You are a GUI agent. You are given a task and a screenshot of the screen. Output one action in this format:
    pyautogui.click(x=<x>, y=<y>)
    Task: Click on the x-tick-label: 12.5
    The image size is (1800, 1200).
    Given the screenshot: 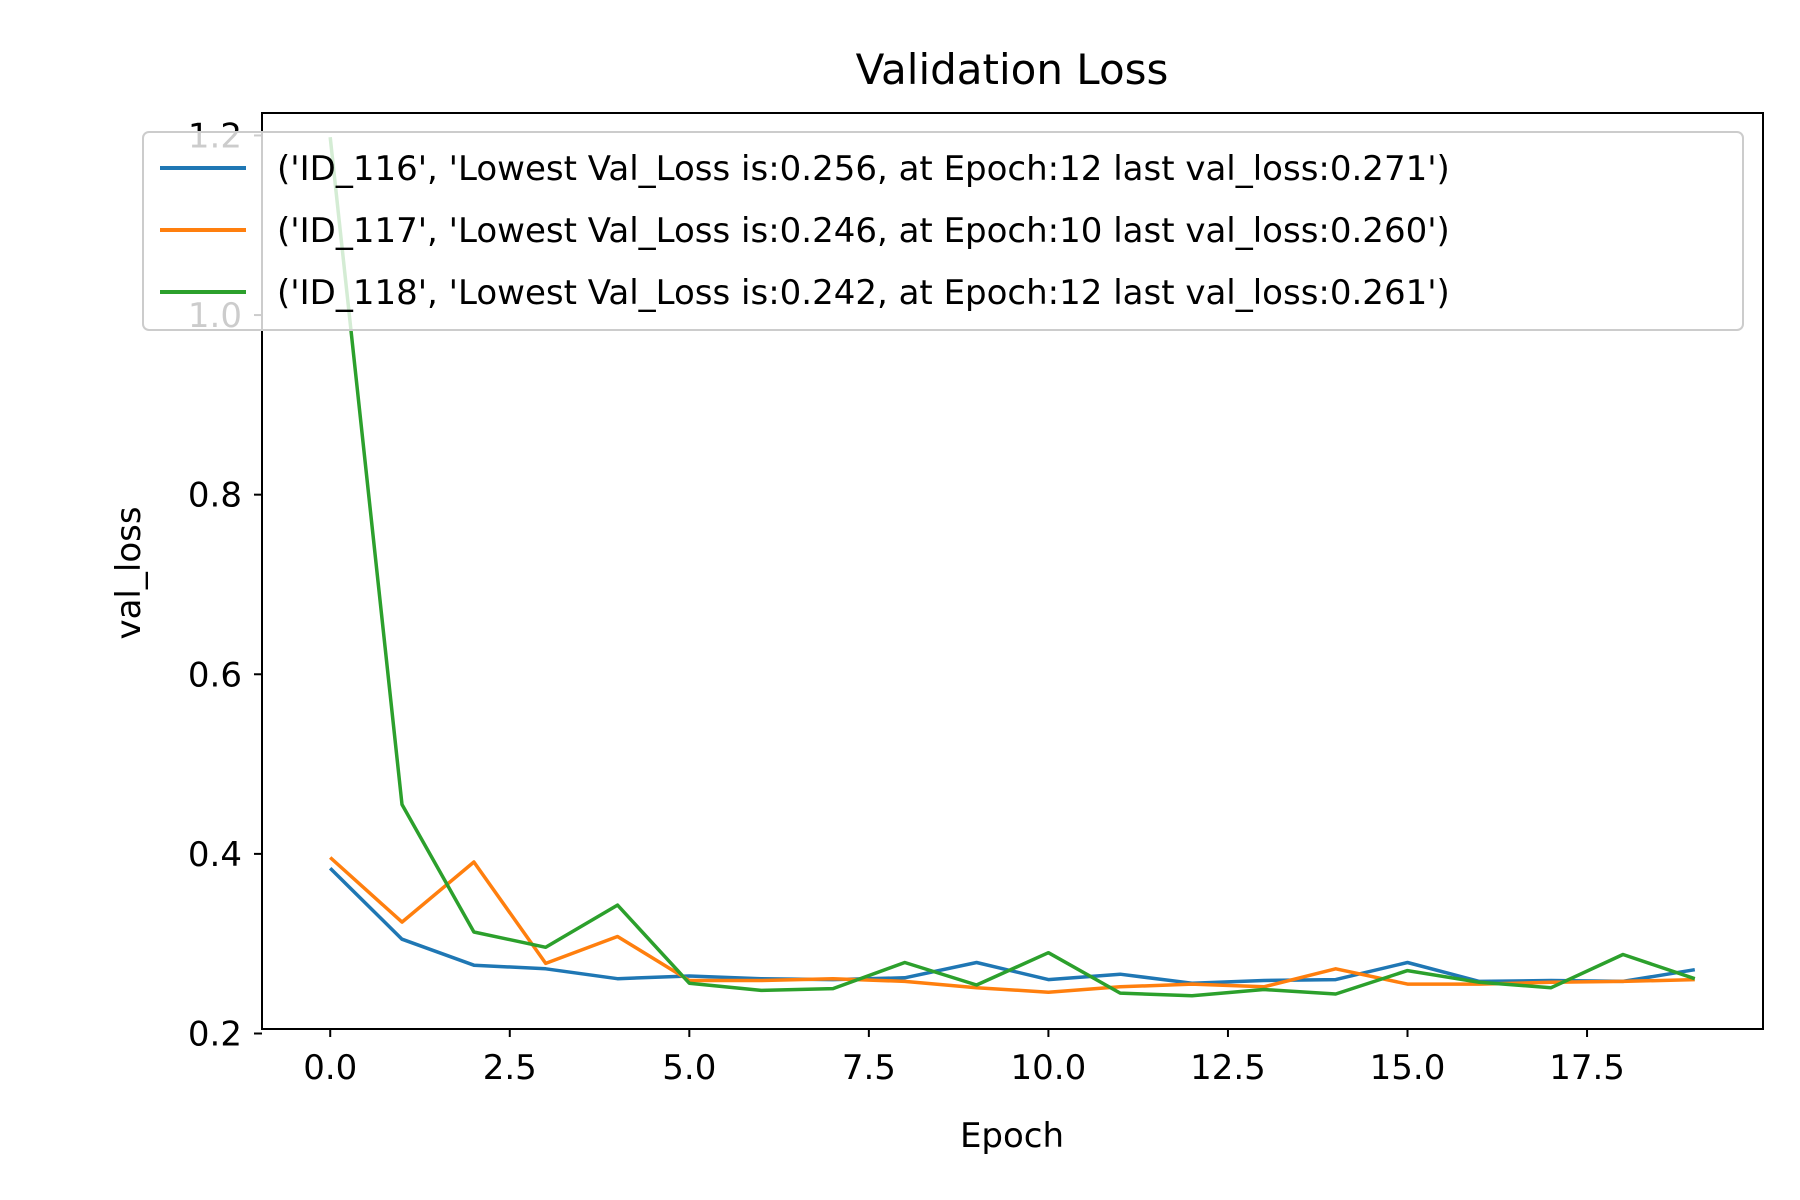 What is the action you would take?
    pyautogui.click(x=1228, y=1068)
    